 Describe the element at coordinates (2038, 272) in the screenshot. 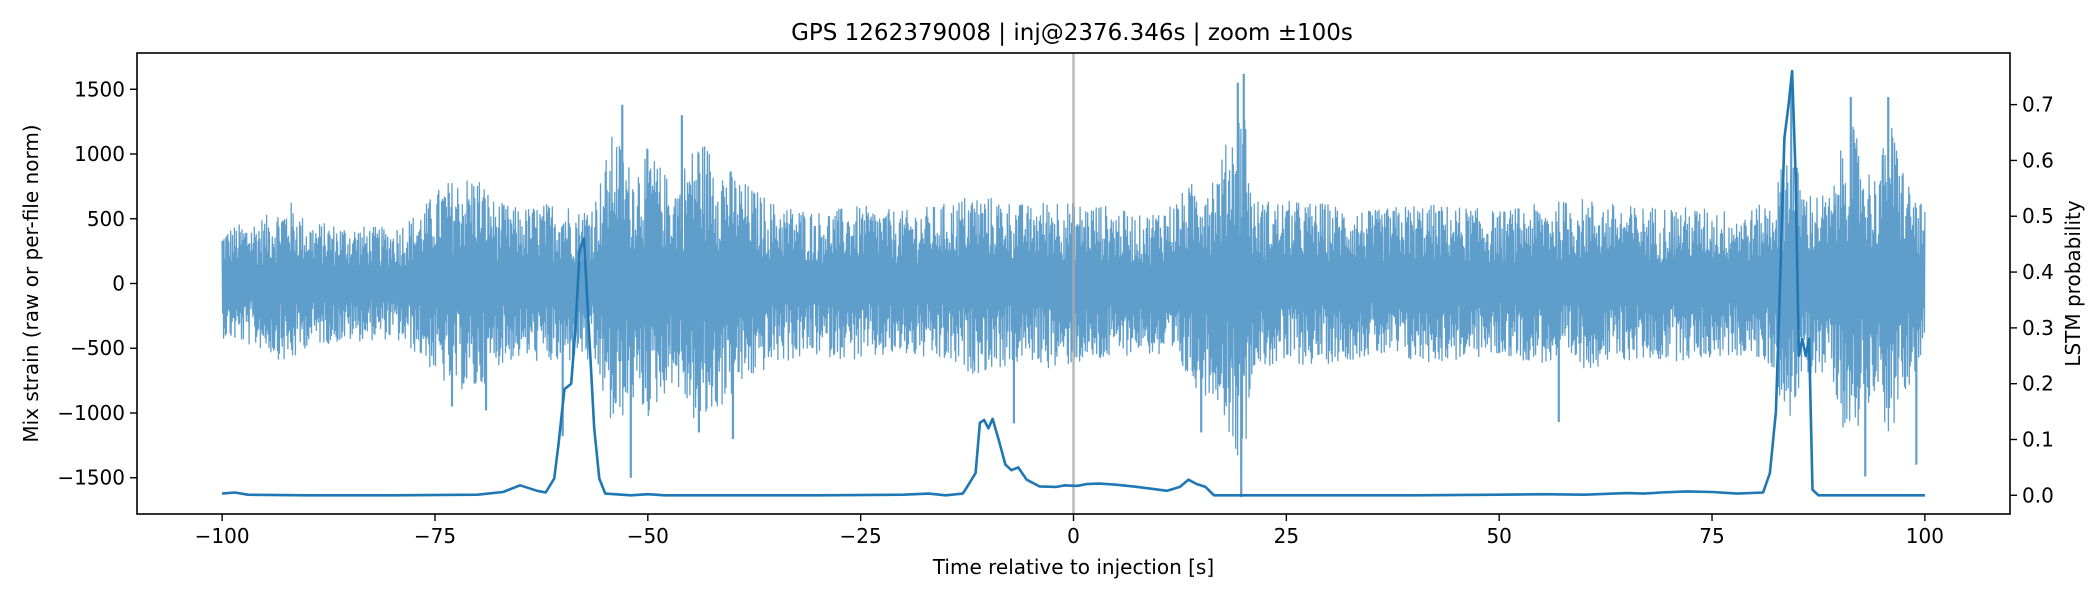

I see `y-right-tick-label: 0.4` at that location.